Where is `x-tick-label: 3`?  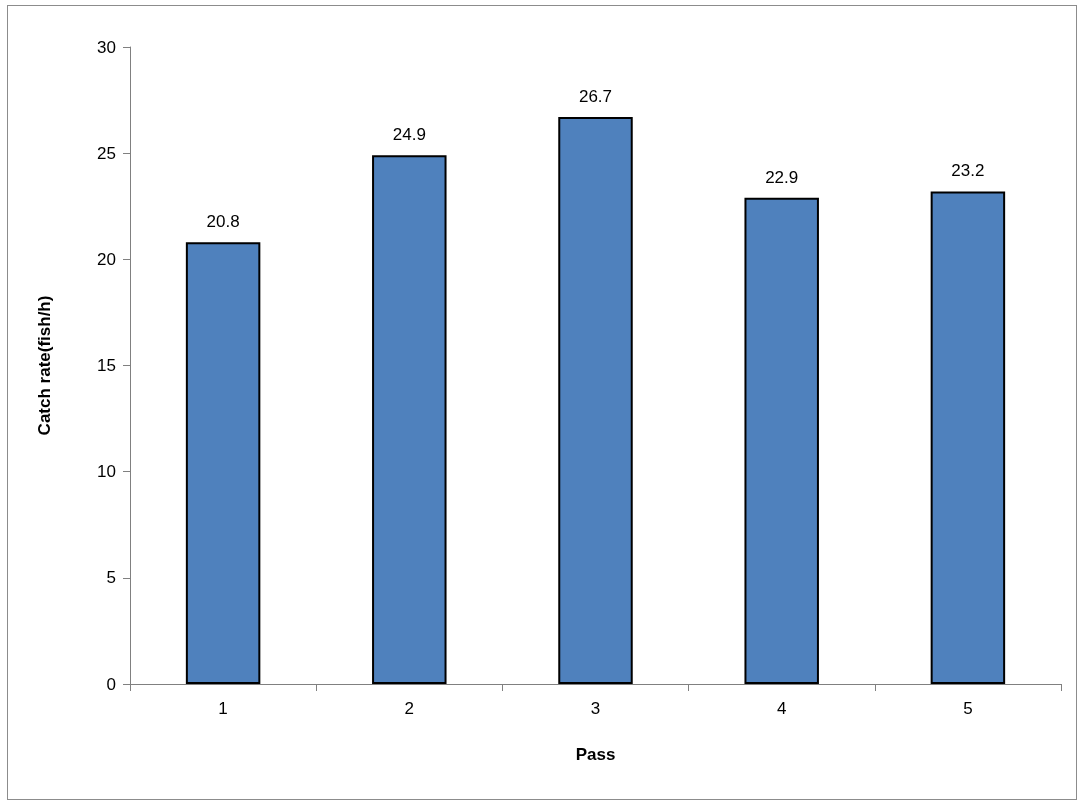 x-tick-label: 3 is located at coordinates (595, 708).